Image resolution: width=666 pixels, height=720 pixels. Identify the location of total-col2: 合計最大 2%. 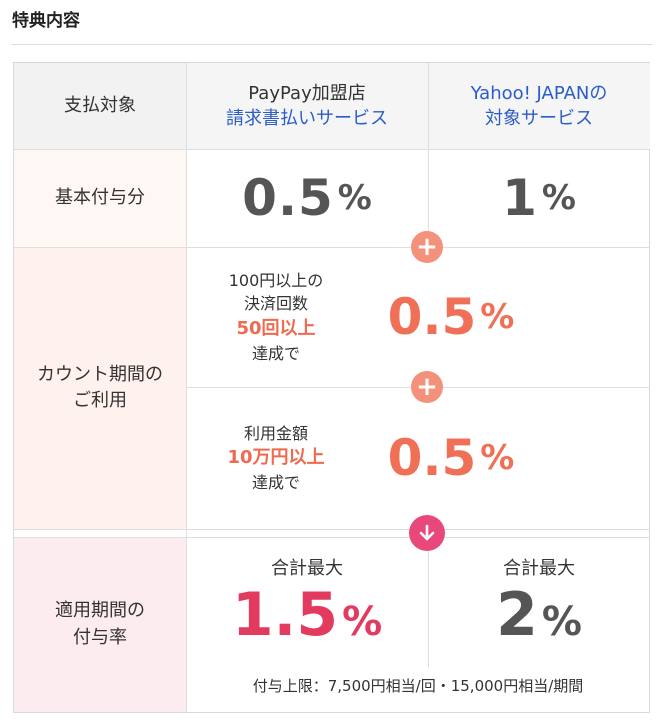
(539, 602).